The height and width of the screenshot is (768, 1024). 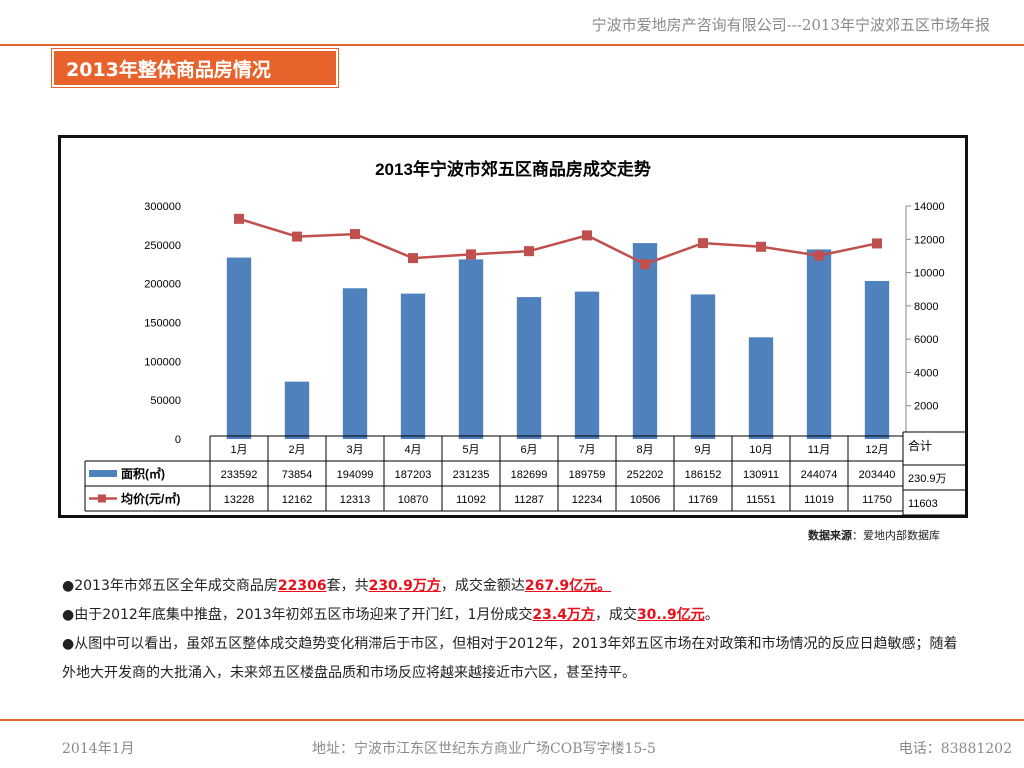 What do you see at coordinates (143, 473) in the screenshot?
I see `legend-area-label: 面积(㎡)` at bounding box center [143, 473].